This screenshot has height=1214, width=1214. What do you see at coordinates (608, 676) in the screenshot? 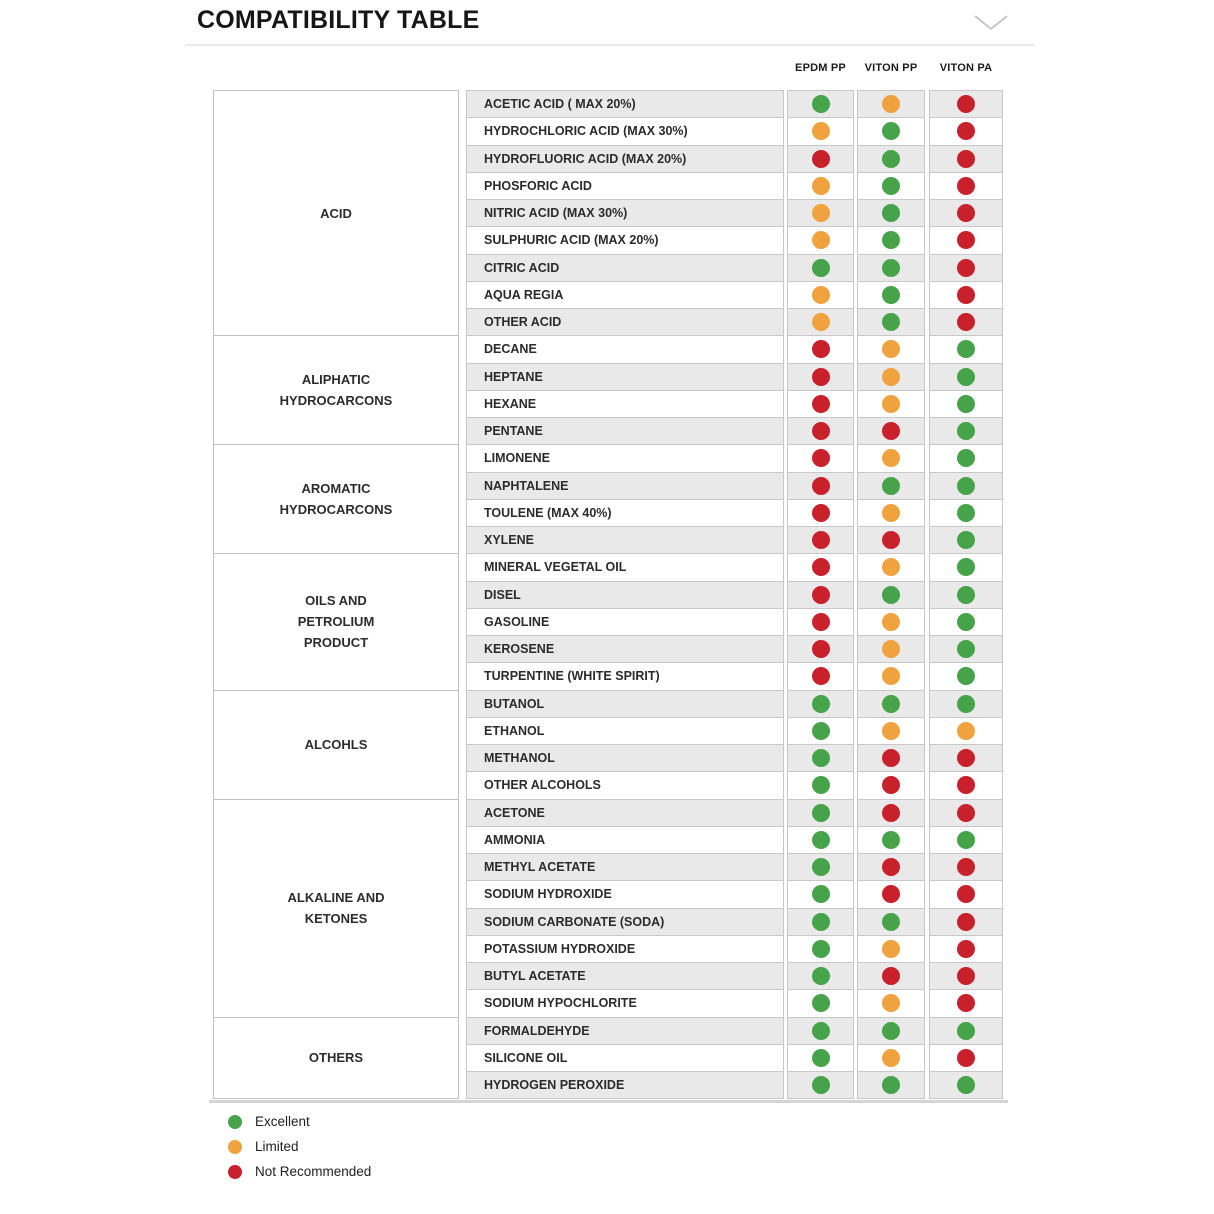
I see `table-row: TURPENTINE (WHITE SPIRIT)` at bounding box center [608, 676].